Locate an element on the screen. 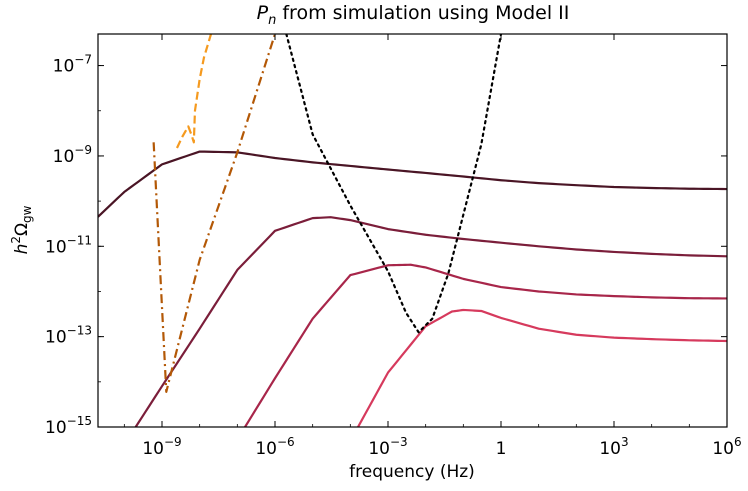 This screenshot has width=748, height=491. x-tick-label-6: 10⁶ is located at coordinates (726, 447).